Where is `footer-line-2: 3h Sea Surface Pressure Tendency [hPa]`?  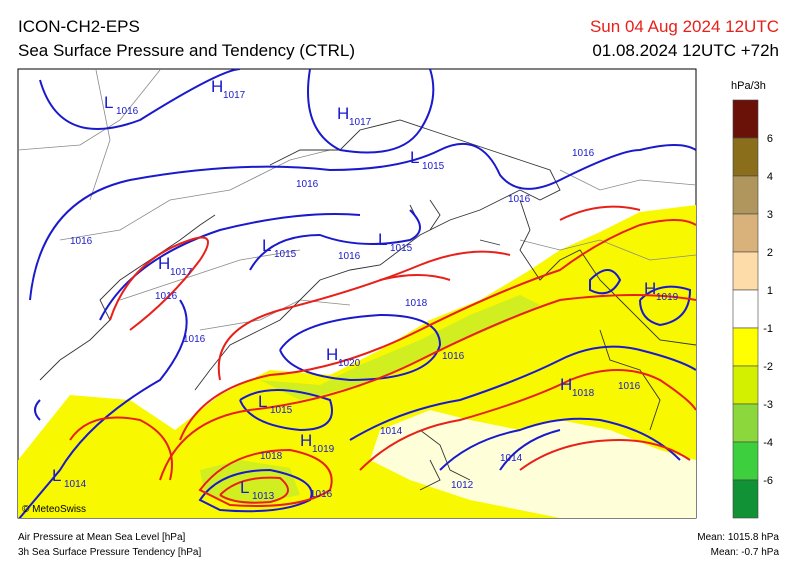
footer-line-2: 3h Sea Surface Pressure Tendency [hPa] is located at coordinates (109, 552).